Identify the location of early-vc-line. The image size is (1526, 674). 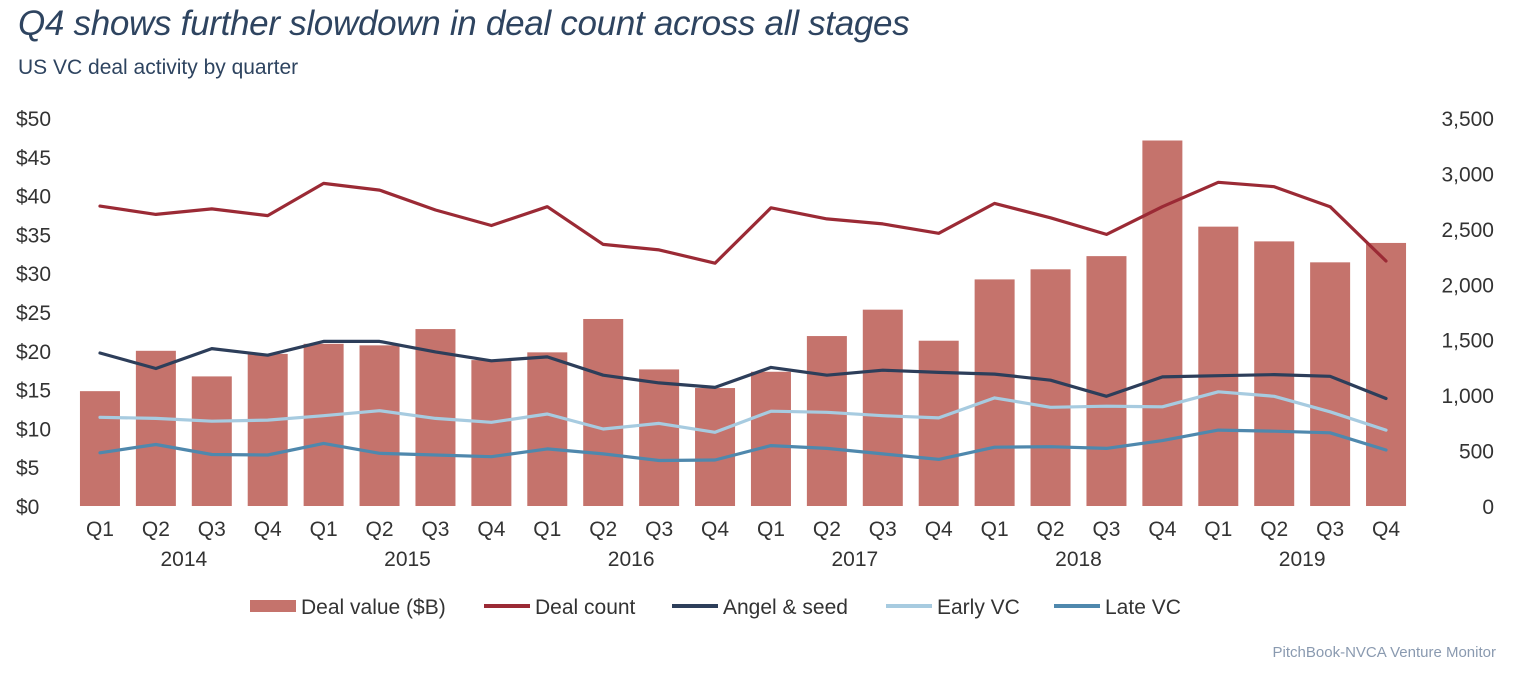
(743, 412).